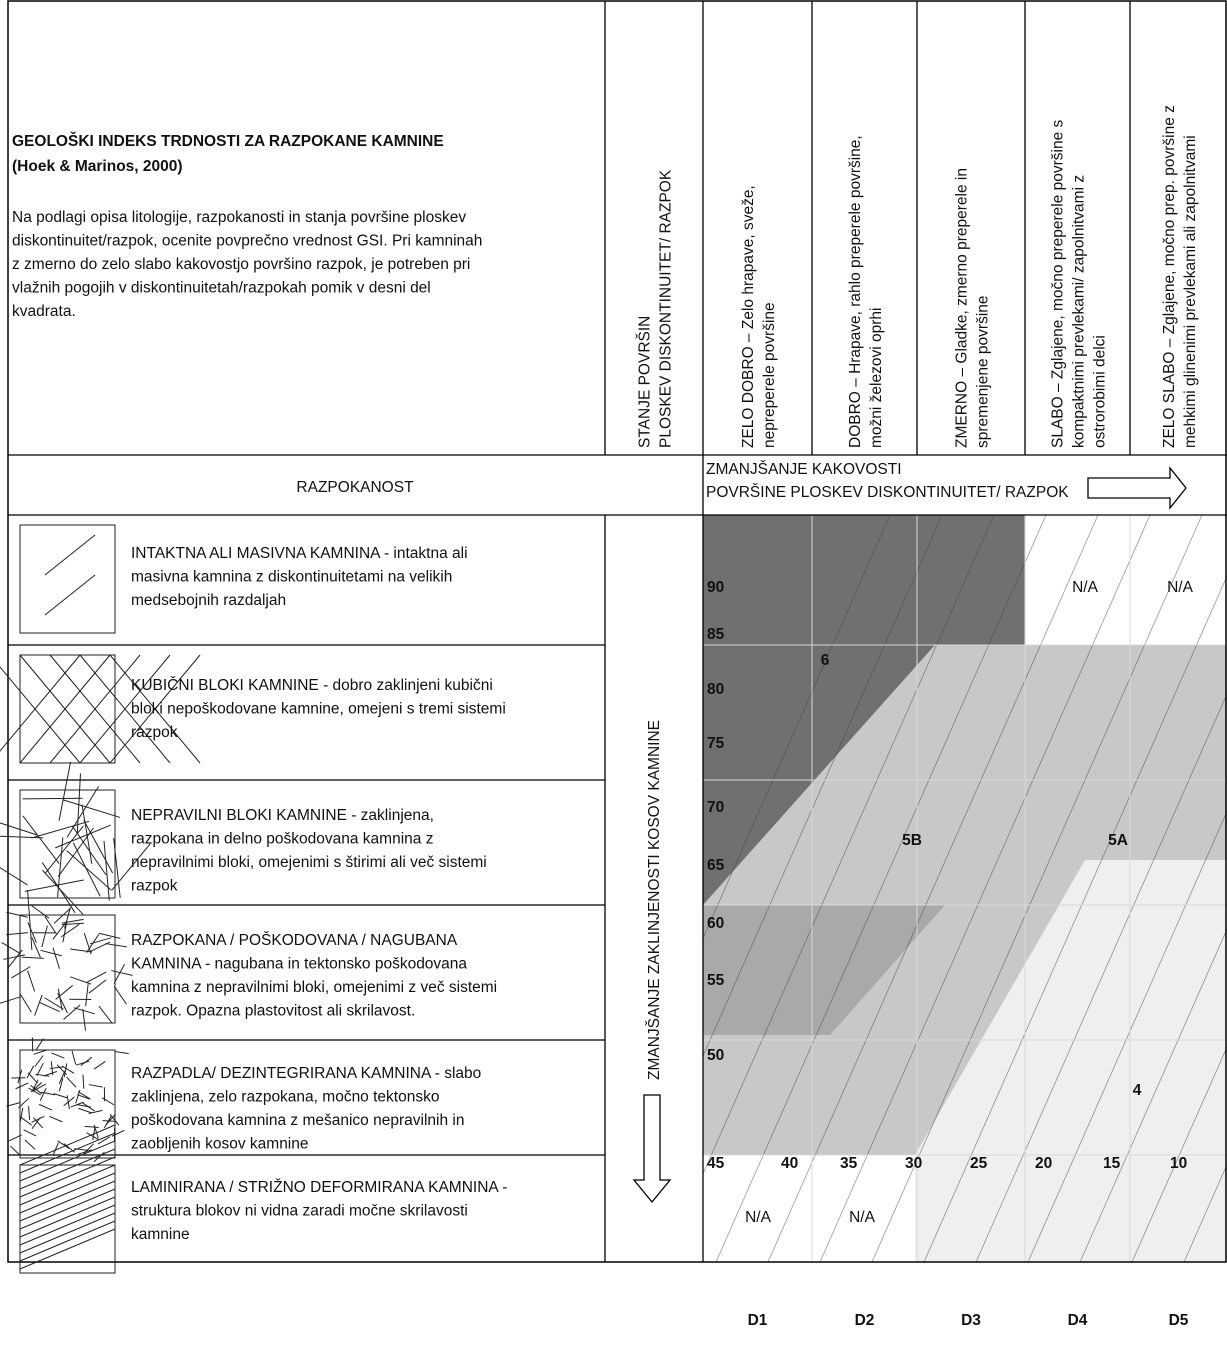 The width and height of the screenshot is (1227, 1358). What do you see at coordinates (979, 1163) in the screenshot?
I see `gsi-label: 25` at bounding box center [979, 1163].